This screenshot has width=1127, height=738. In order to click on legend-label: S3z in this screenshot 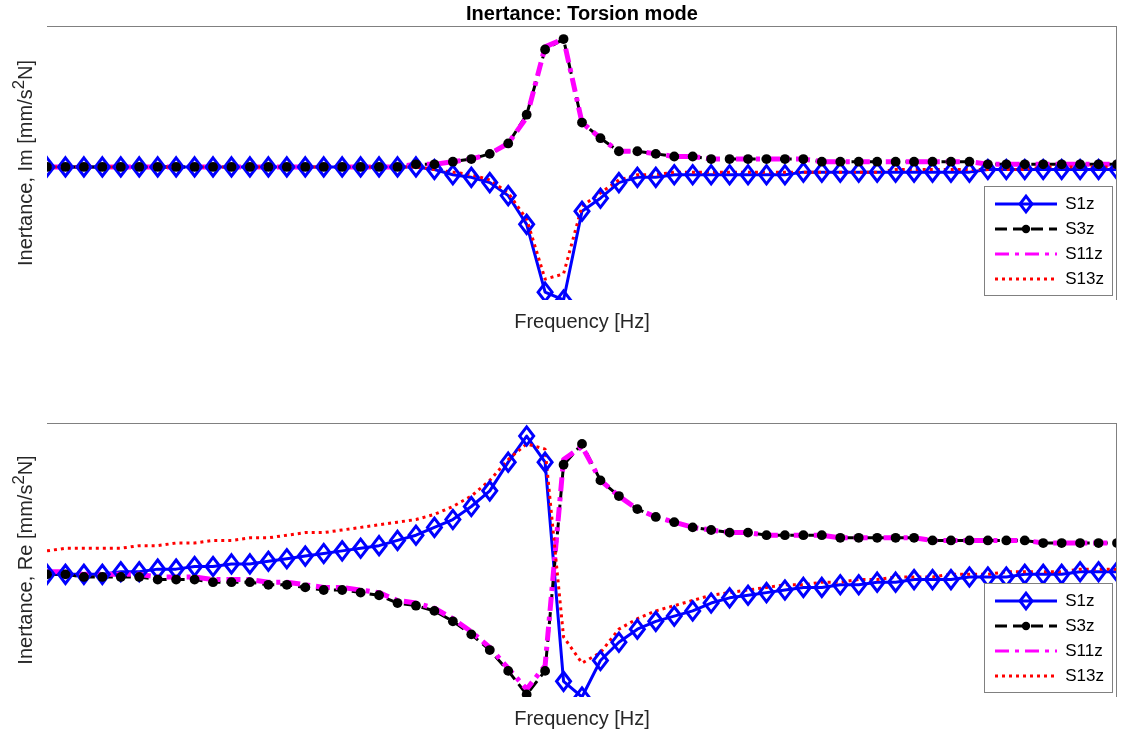, I will do `click(1080, 625)`.